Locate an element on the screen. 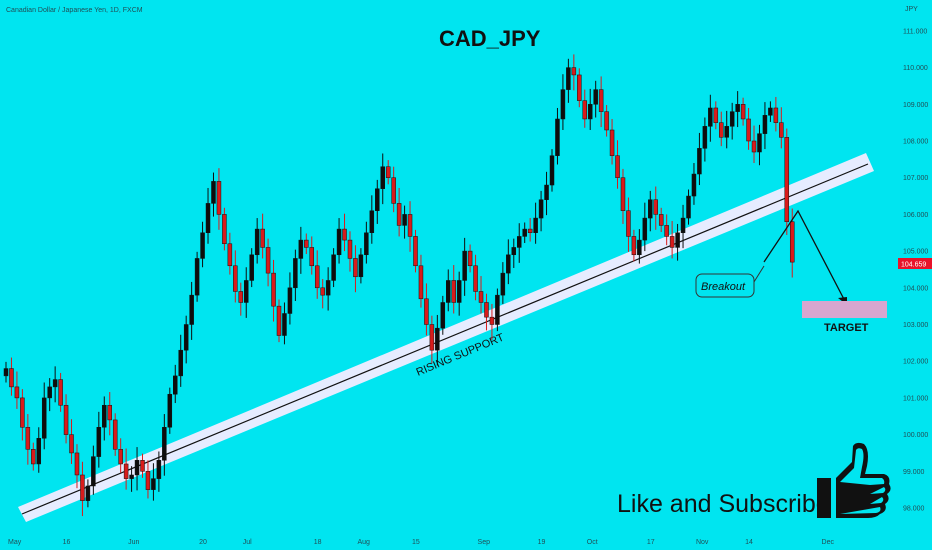 Image resolution: width=932 pixels, height=550 pixels. y-tick-label: 108.000 is located at coordinates (915, 142).